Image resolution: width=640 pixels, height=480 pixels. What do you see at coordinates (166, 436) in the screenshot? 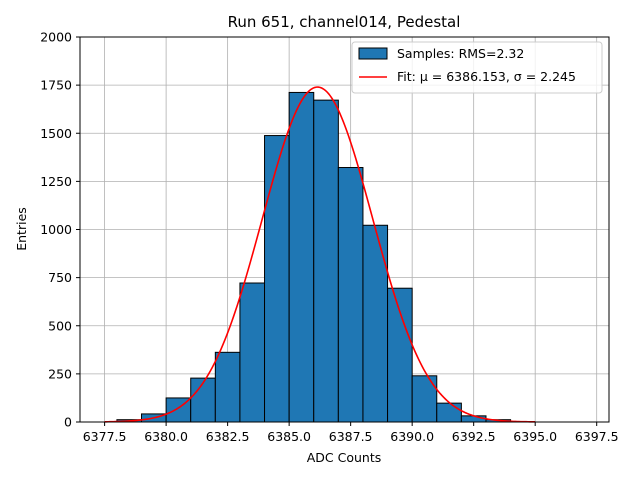
I see `x-tick-label: 6380.0` at bounding box center [166, 436].